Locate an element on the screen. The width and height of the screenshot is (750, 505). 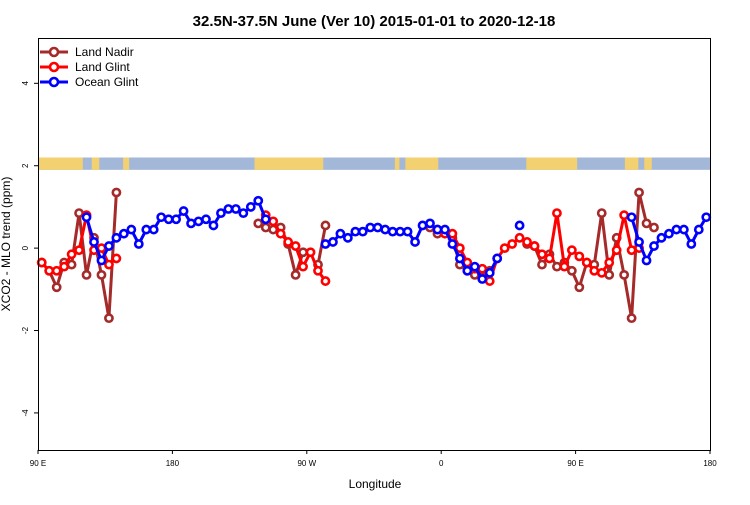
x-tick-label-4: 90 E is located at coordinates (575, 463).